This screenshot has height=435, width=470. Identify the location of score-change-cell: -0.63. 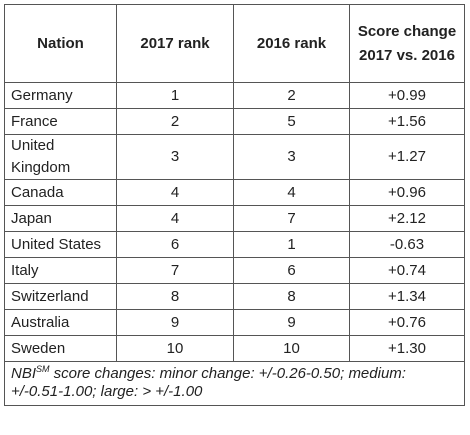
(407, 244).